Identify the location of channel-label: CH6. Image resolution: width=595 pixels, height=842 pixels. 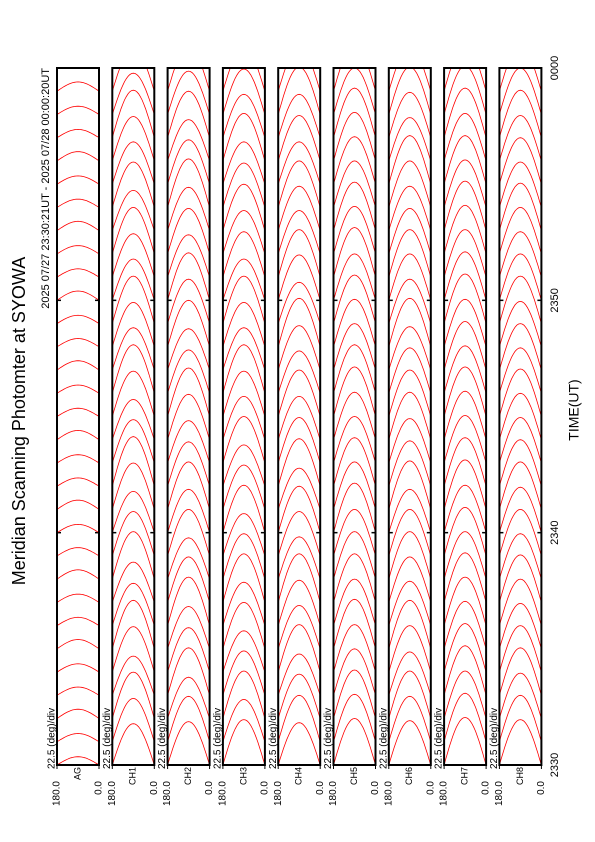
(409, 776).